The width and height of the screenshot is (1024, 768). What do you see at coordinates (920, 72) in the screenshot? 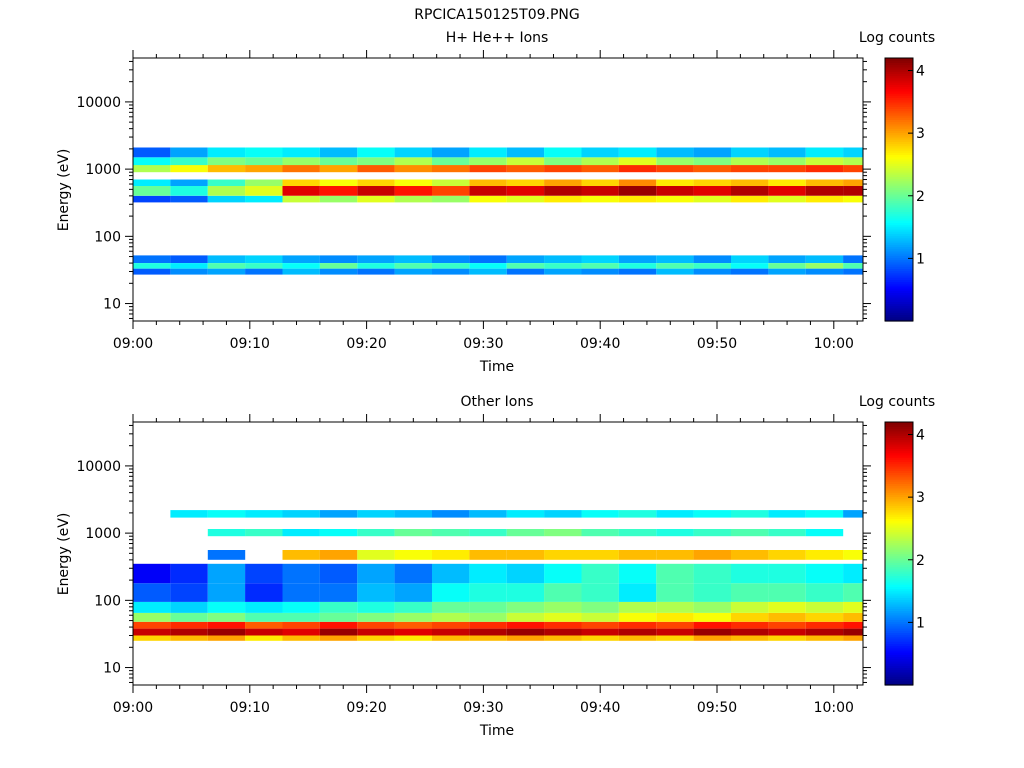
I see `colorbar-tick-label: 4` at bounding box center [920, 72].